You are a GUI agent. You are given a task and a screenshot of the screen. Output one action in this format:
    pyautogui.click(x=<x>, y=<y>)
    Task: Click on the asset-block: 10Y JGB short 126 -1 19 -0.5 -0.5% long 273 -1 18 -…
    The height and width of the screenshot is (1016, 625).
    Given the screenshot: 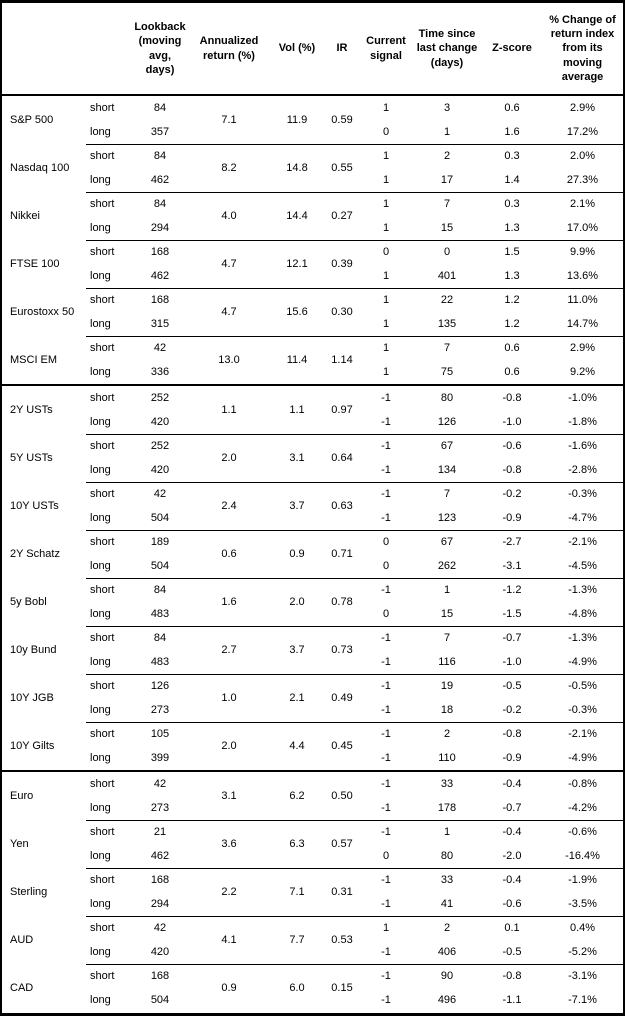 What is the action you would take?
    pyautogui.click(x=312, y=698)
    